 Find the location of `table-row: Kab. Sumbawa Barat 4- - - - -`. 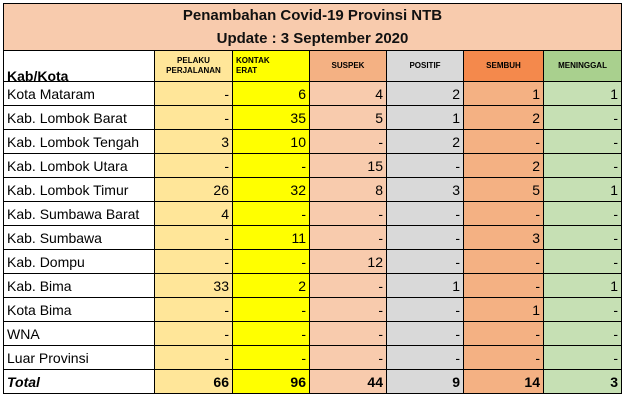

table-row: Kab. Sumbawa Barat 4- - - - - is located at coordinates (313, 213).